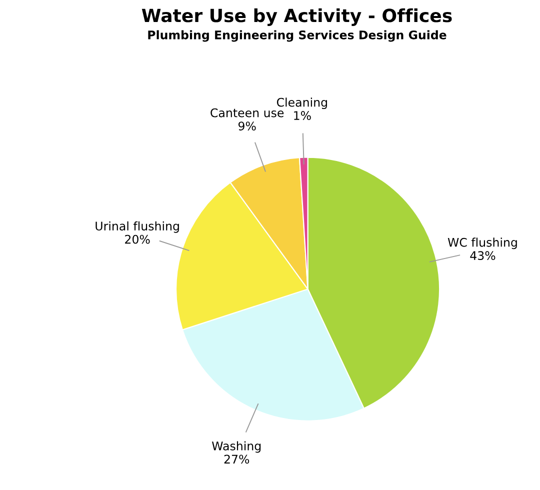 Image resolution: width=540 pixels, height=490 pixels. What do you see at coordinates (247, 113) in the screenshot?
I see `slice-label: Canteen use` at bounding box center [247, 113].